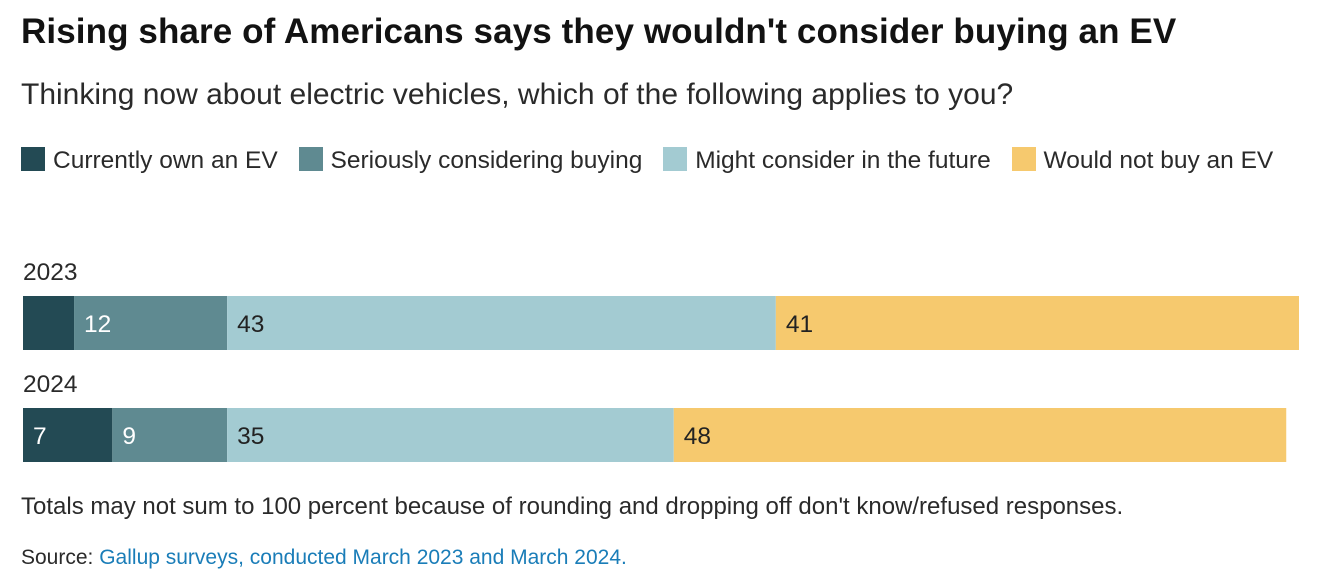 The width and height of the screenshot is (1322, 588). I want to click on data-label-seriously-considering-buying-2023: 12, so click(97, 324).